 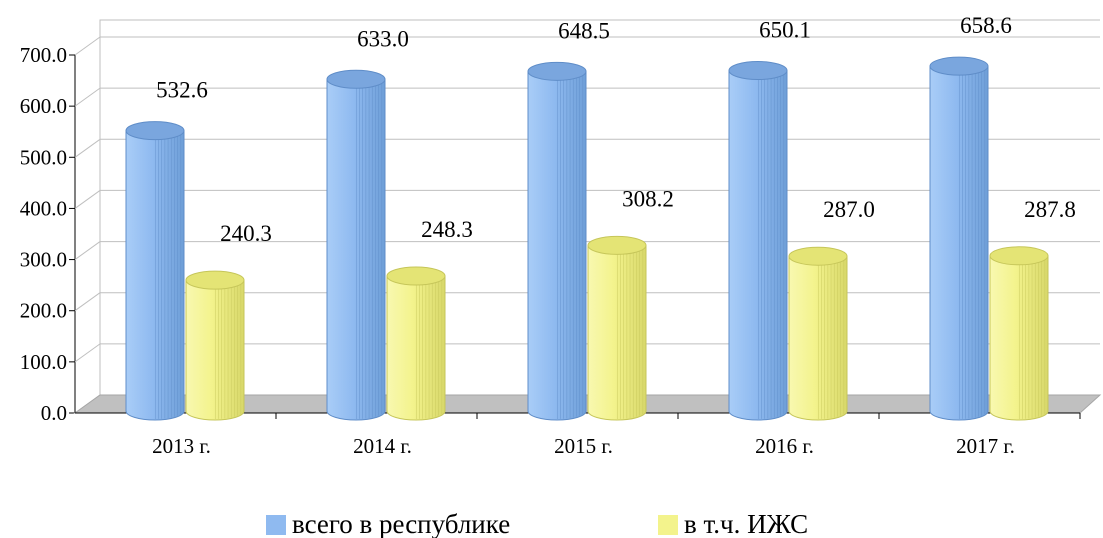 What do you see at coordinates (43, 55) in the screenshot?
I see `y-tick-label: 700.0` at bounding box center [43, 55].